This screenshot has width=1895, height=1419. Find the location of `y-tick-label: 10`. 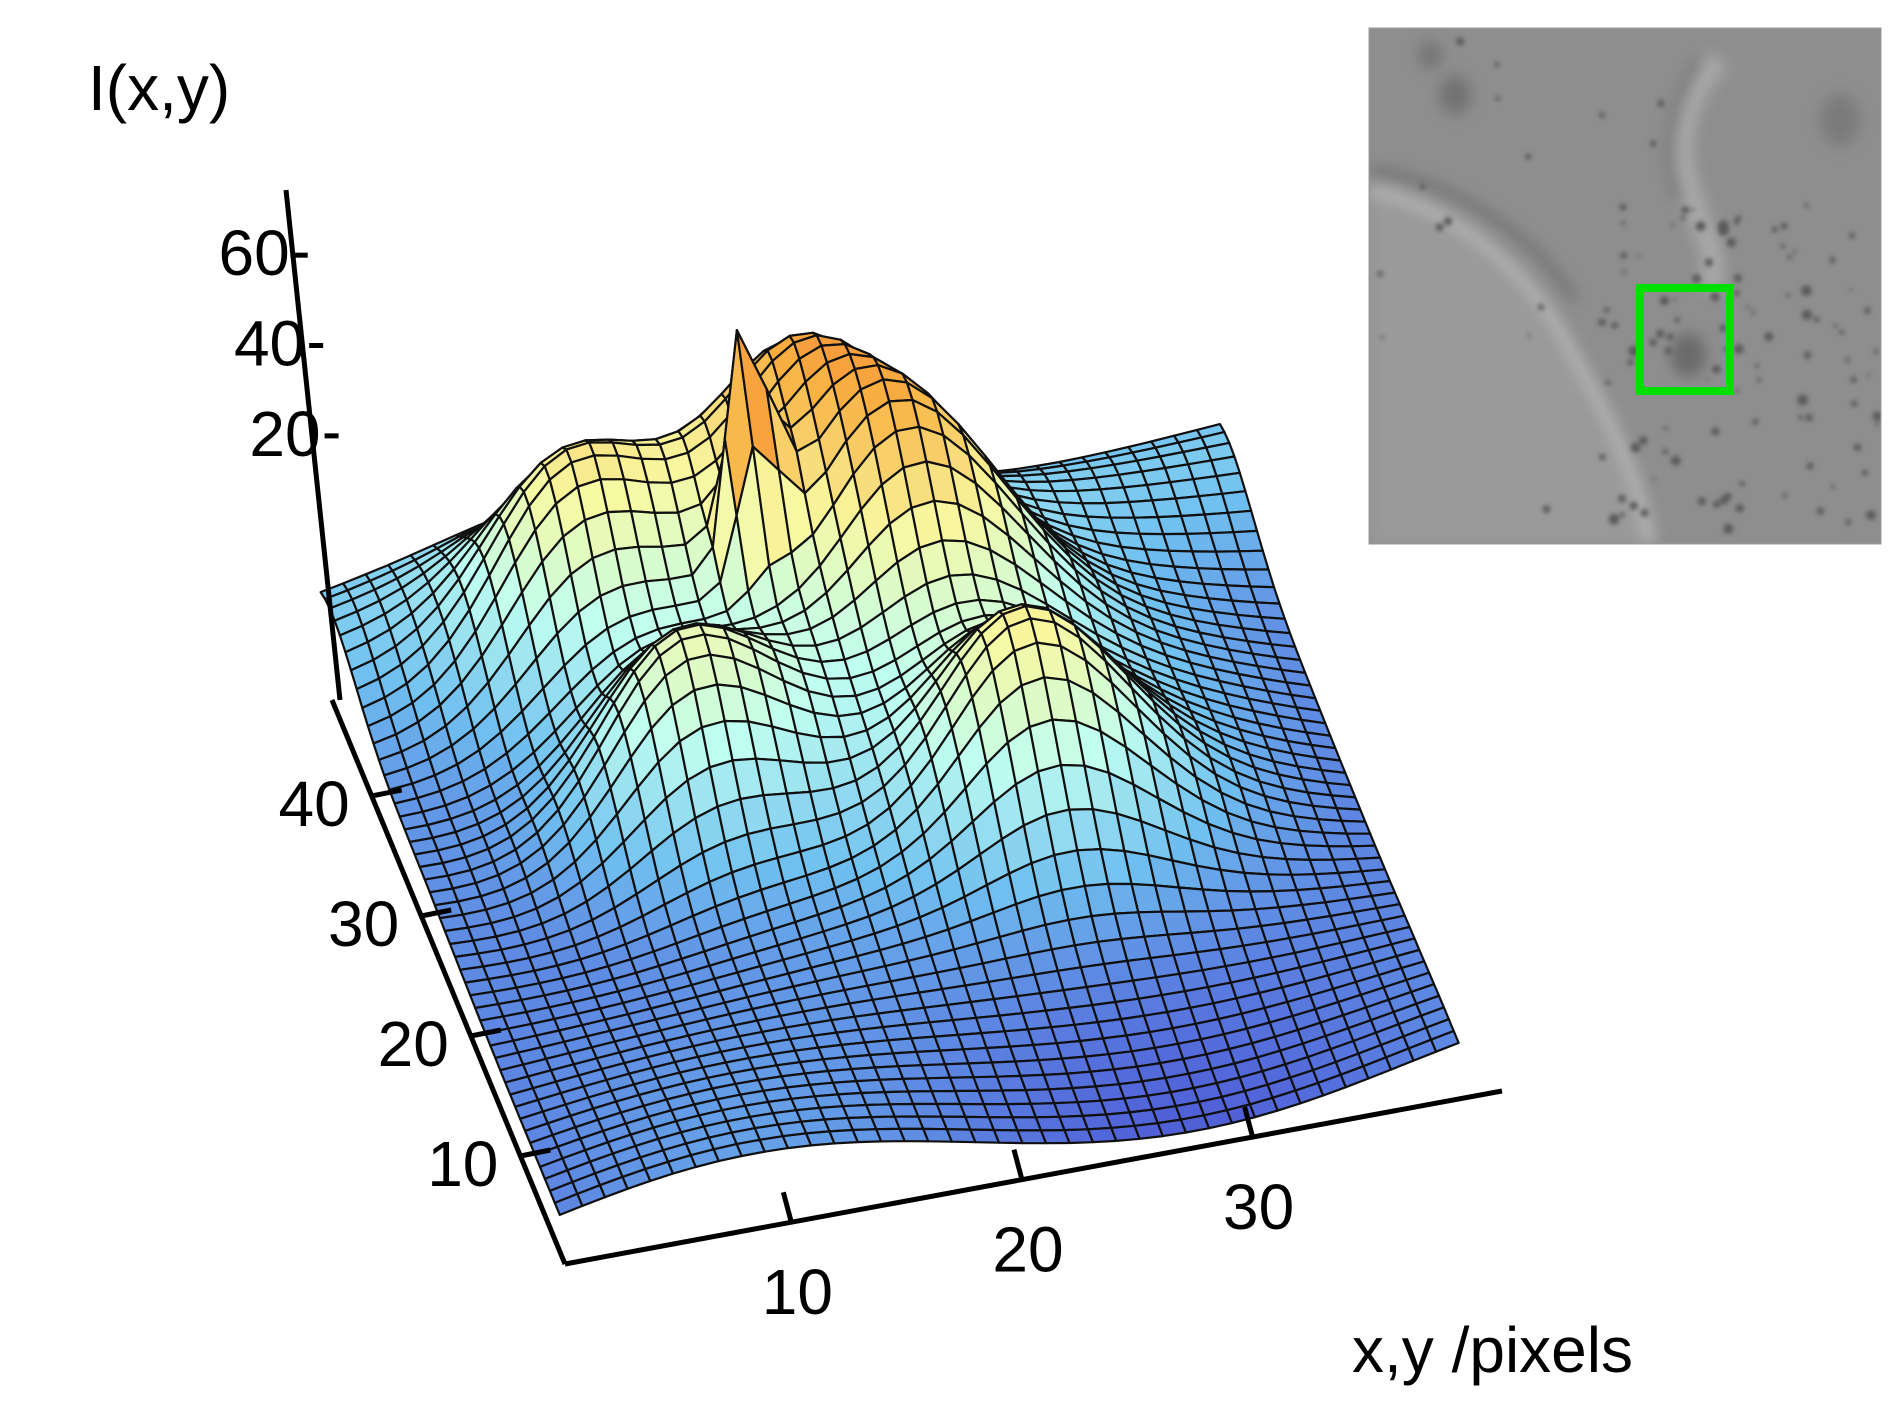

y-tick-label: 10 is located at coordinates (462, 1164).